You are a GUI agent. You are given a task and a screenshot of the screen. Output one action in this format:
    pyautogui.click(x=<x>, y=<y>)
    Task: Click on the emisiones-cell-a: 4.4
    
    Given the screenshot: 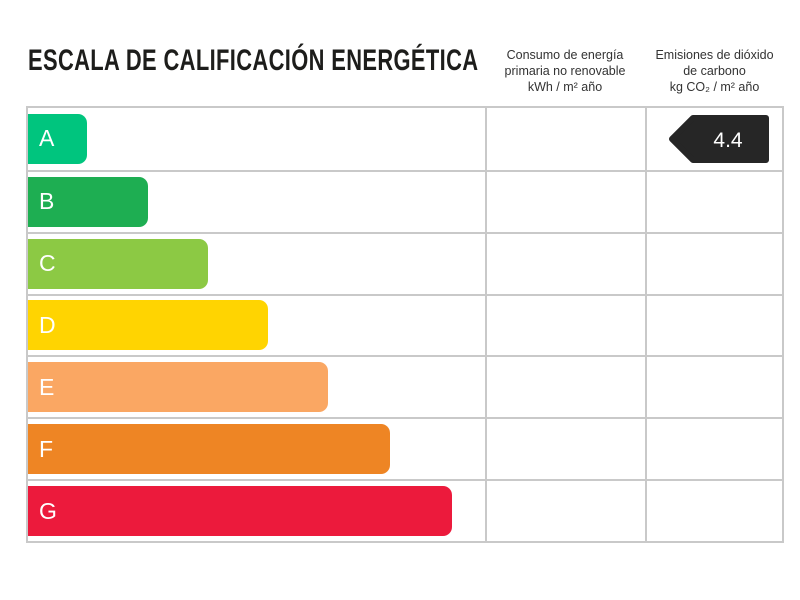 What is the action you would take?
    pyautogui.click(x=713, y=139)
    